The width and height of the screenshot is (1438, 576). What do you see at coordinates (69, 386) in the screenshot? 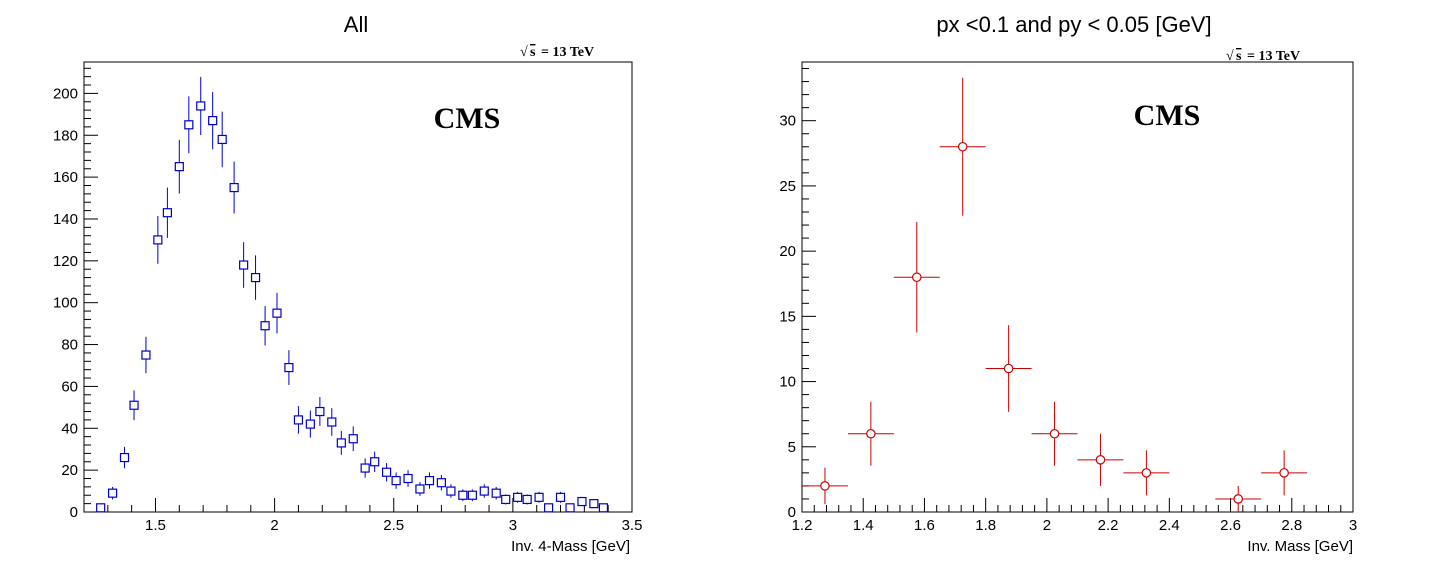
I see `y-tick-label: 60` at bounding box center [69, 386].